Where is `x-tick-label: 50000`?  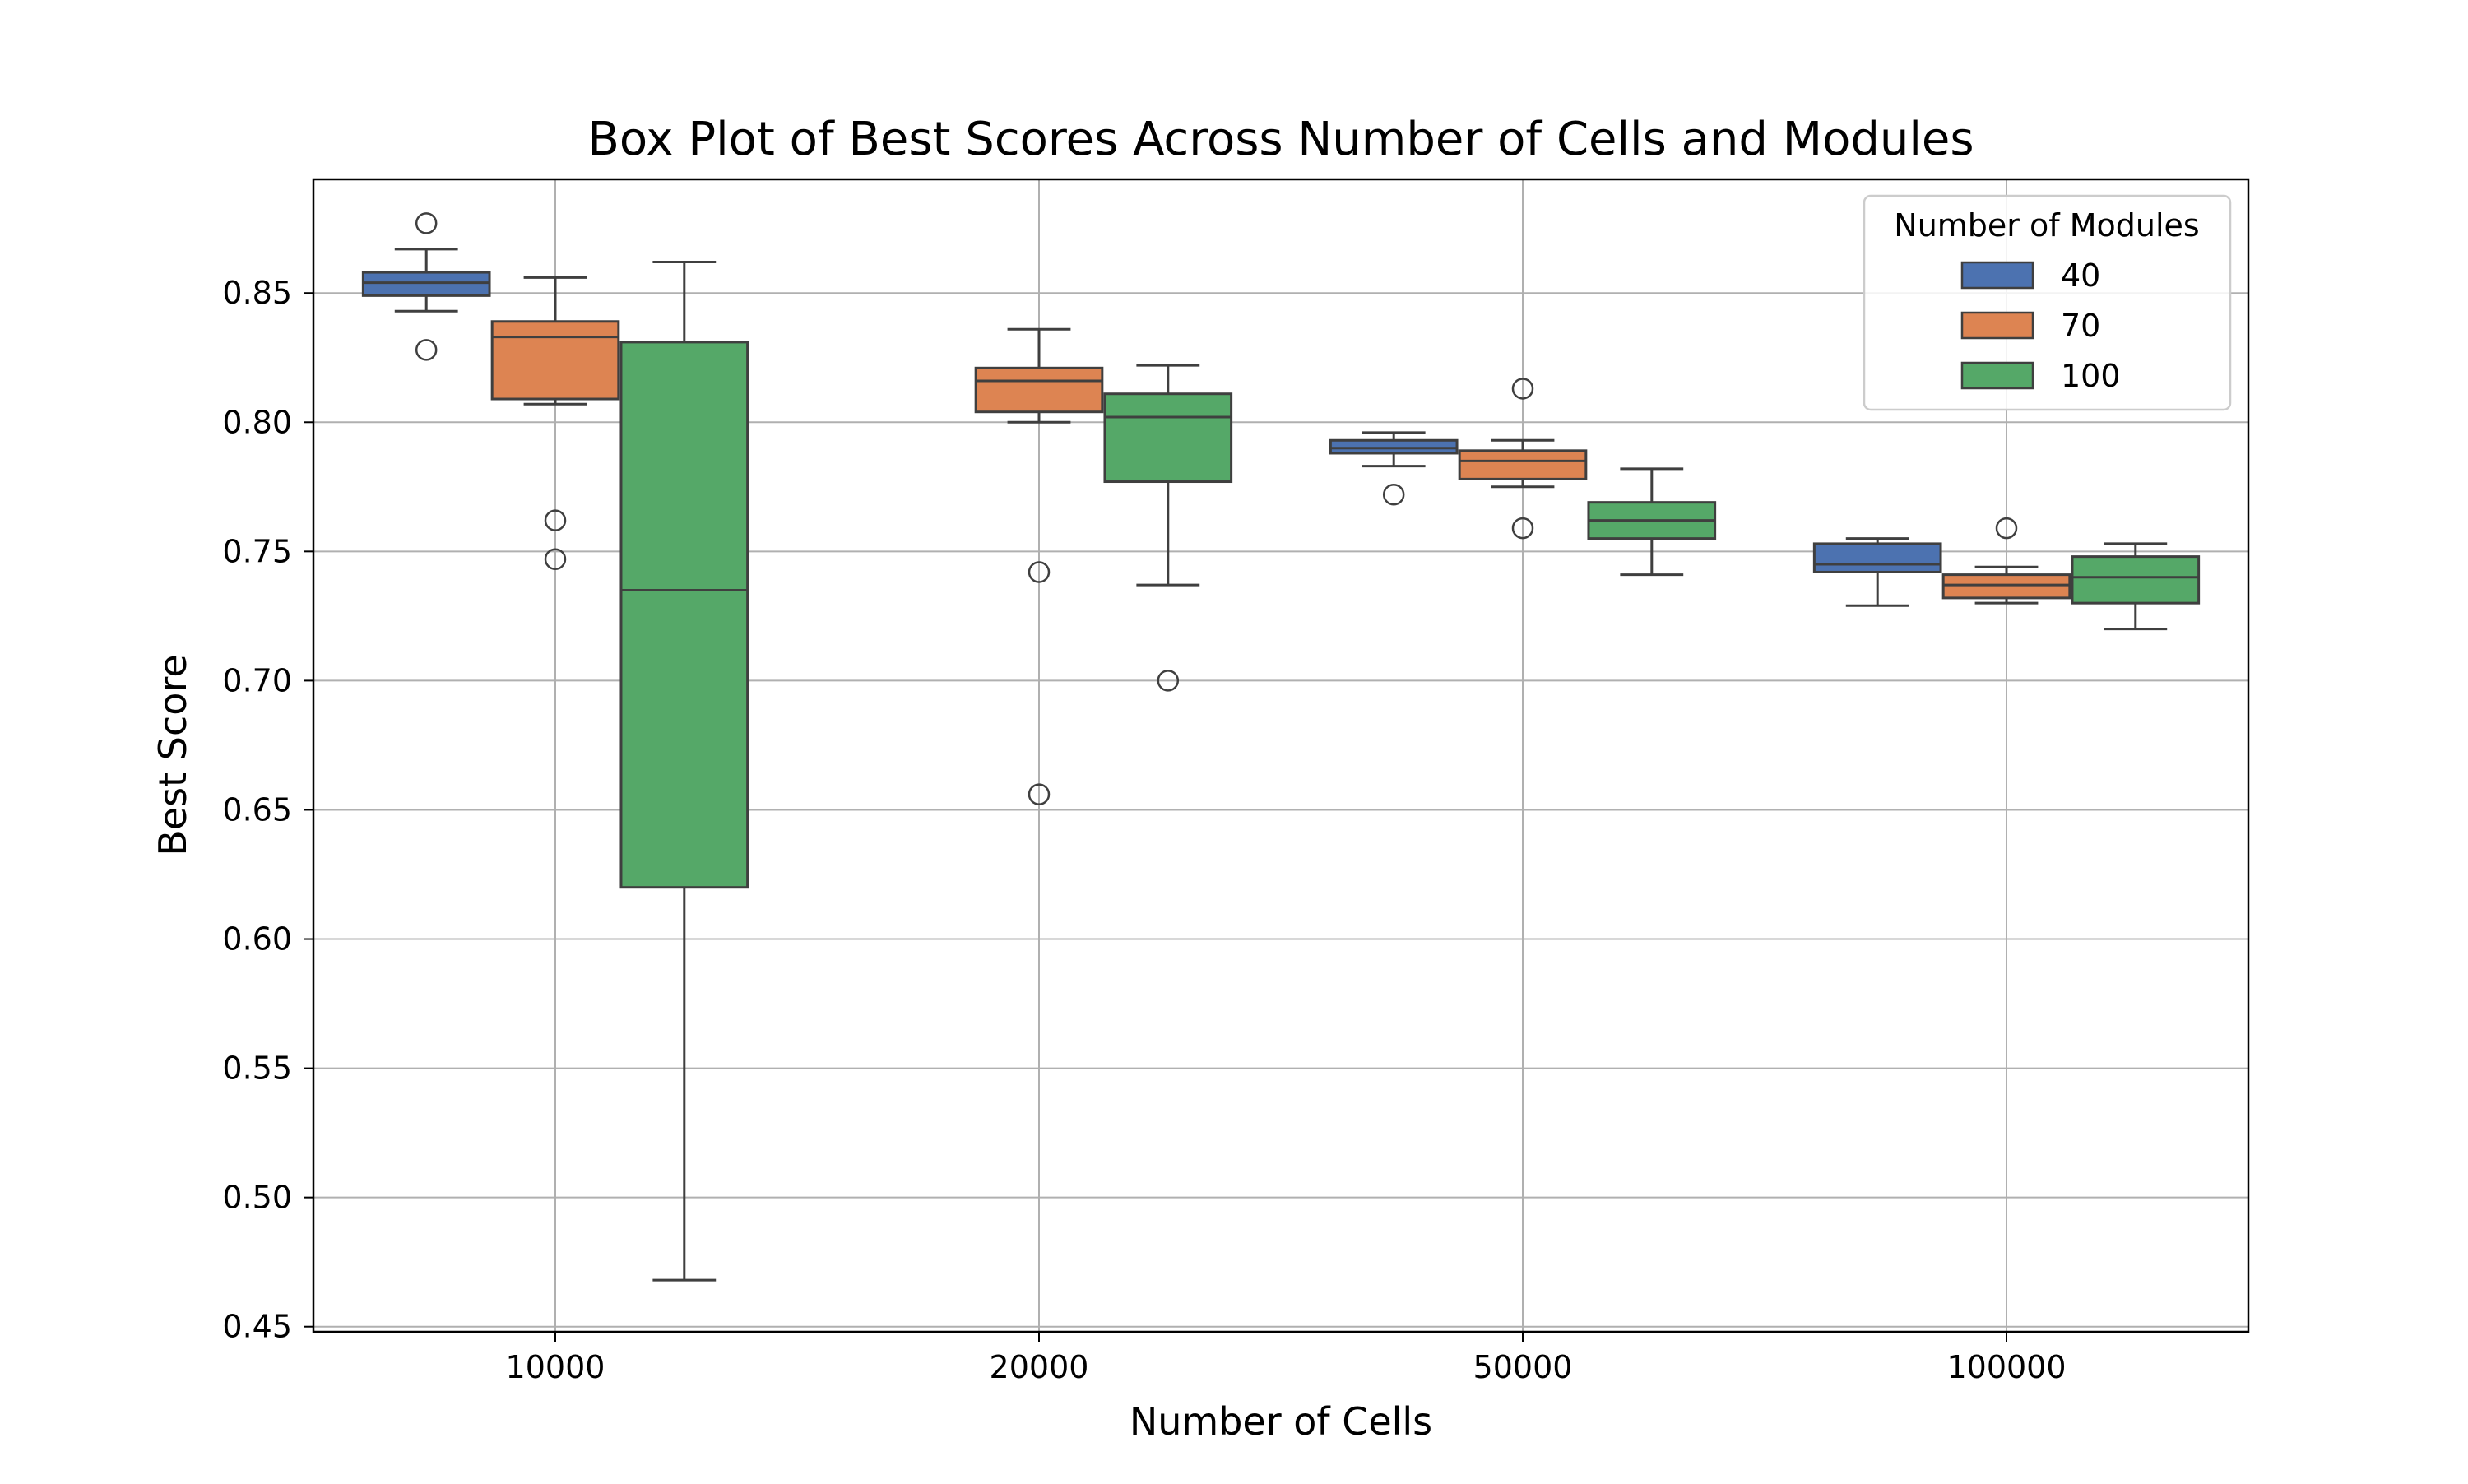
x-tick-label: 50000 is located at coordinates (1523, 1367).